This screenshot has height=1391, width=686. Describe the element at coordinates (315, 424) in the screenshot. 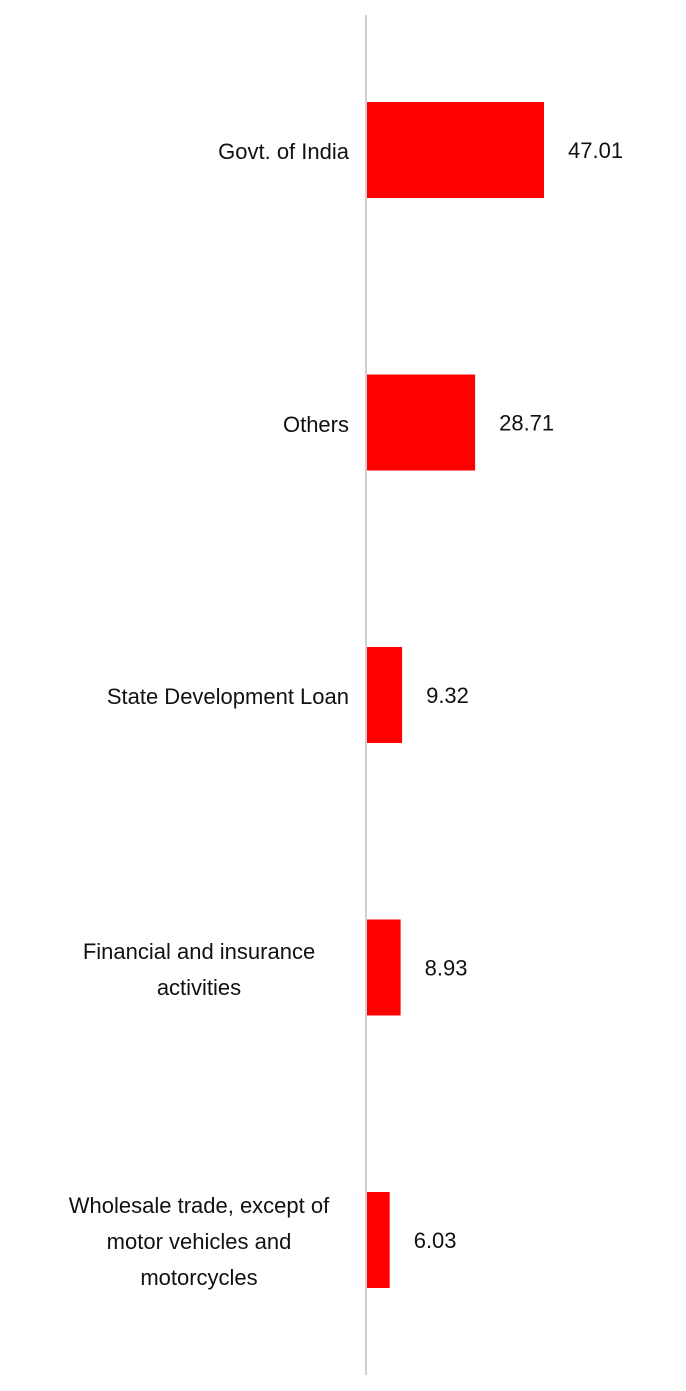

I see `category-label: Others` at that location.